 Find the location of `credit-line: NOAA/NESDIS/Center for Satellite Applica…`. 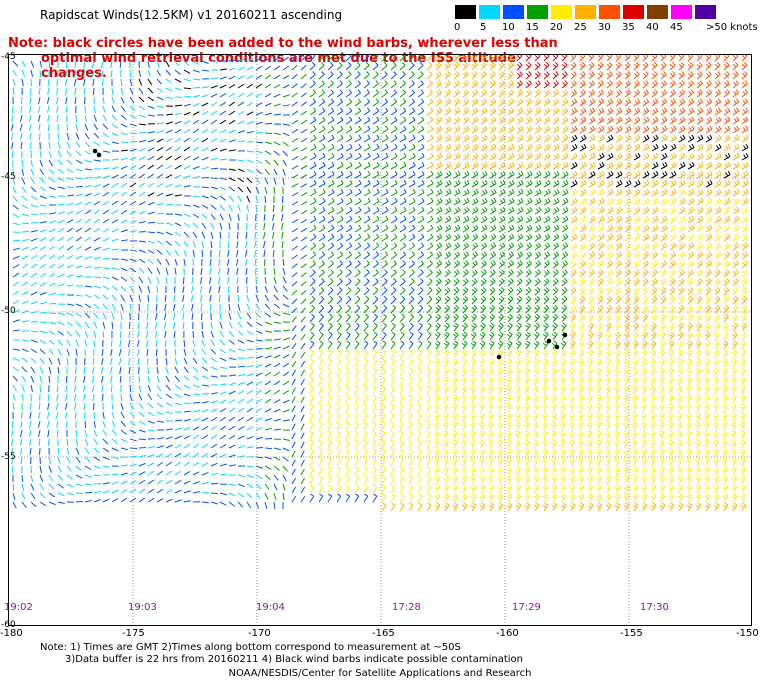

credit-line: NOAA/NESDIS/Center for Satellite Applica… is located at coordinates (380, 673).